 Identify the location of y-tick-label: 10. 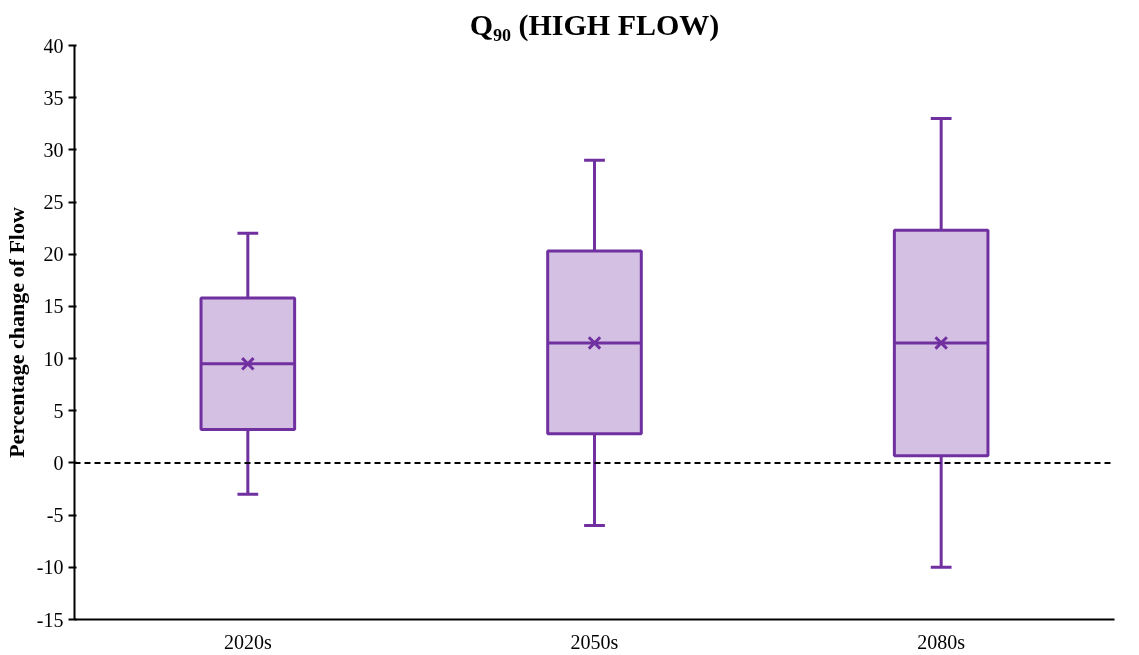
(53, 358).